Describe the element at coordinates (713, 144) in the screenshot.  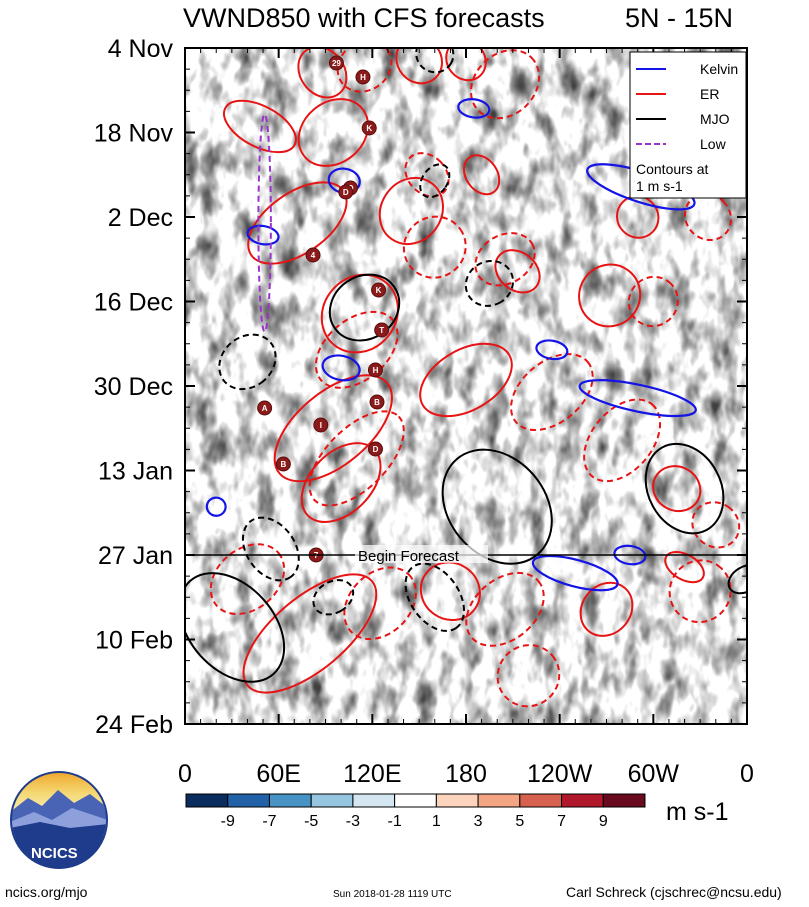
I see `legend-low-label: Low` at that location.